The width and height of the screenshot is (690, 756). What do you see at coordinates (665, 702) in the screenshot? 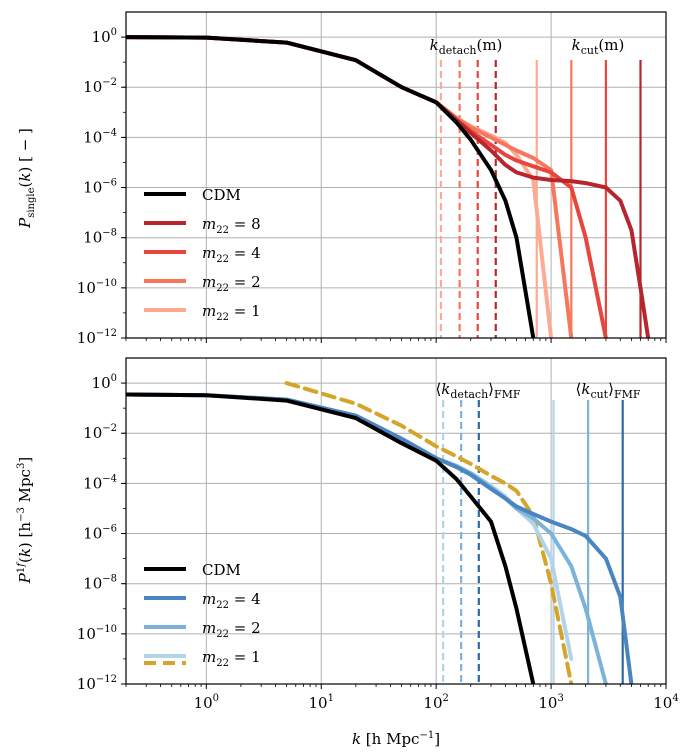
I see `x-tick-label: 10⁴` at bounding box center [665, 702].